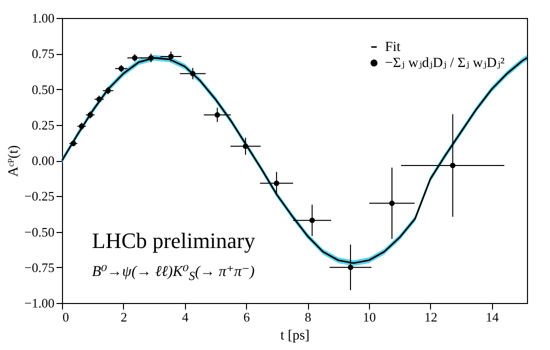 This screenshot has width=550, height=350. I want to click on y-tick-label: 0.75, so click(43, 54).